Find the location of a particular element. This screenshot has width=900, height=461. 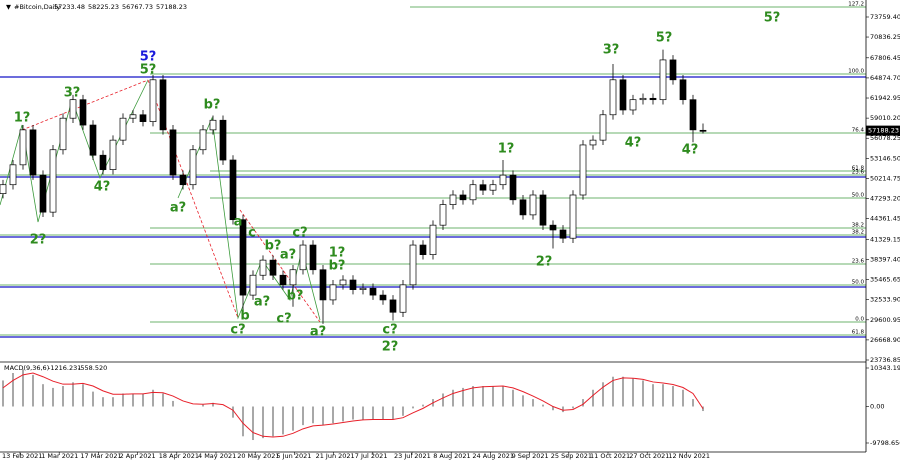

wave-label: c is located at coordinates (252, 233).